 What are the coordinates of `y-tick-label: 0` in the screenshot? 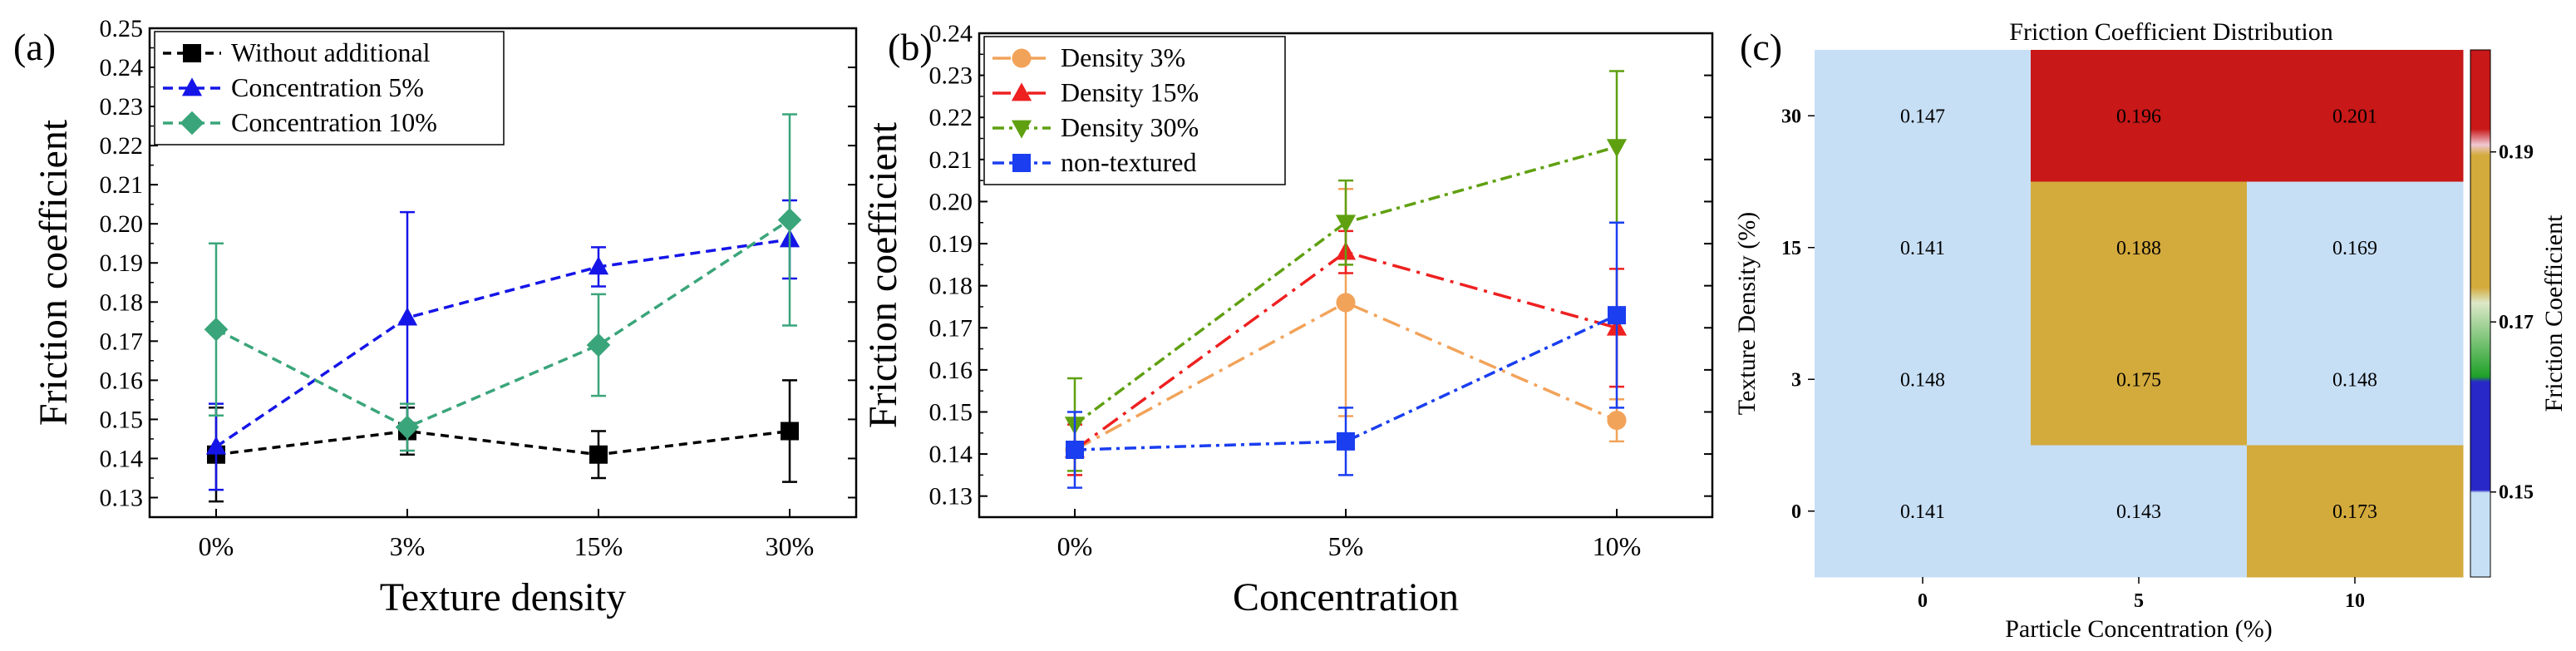 It's located at (1796, 512).